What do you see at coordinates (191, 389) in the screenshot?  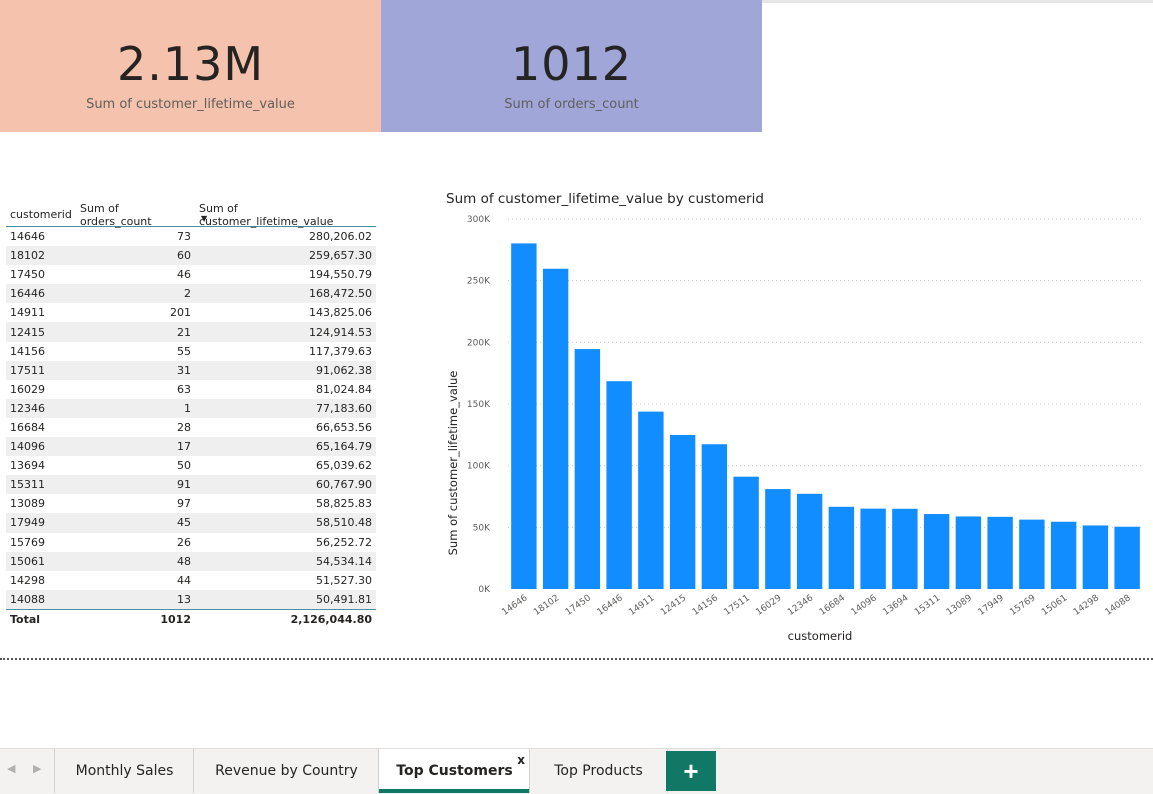 I see `table-row: 16029 63 81,024.84` at bounding box center [191, 389].